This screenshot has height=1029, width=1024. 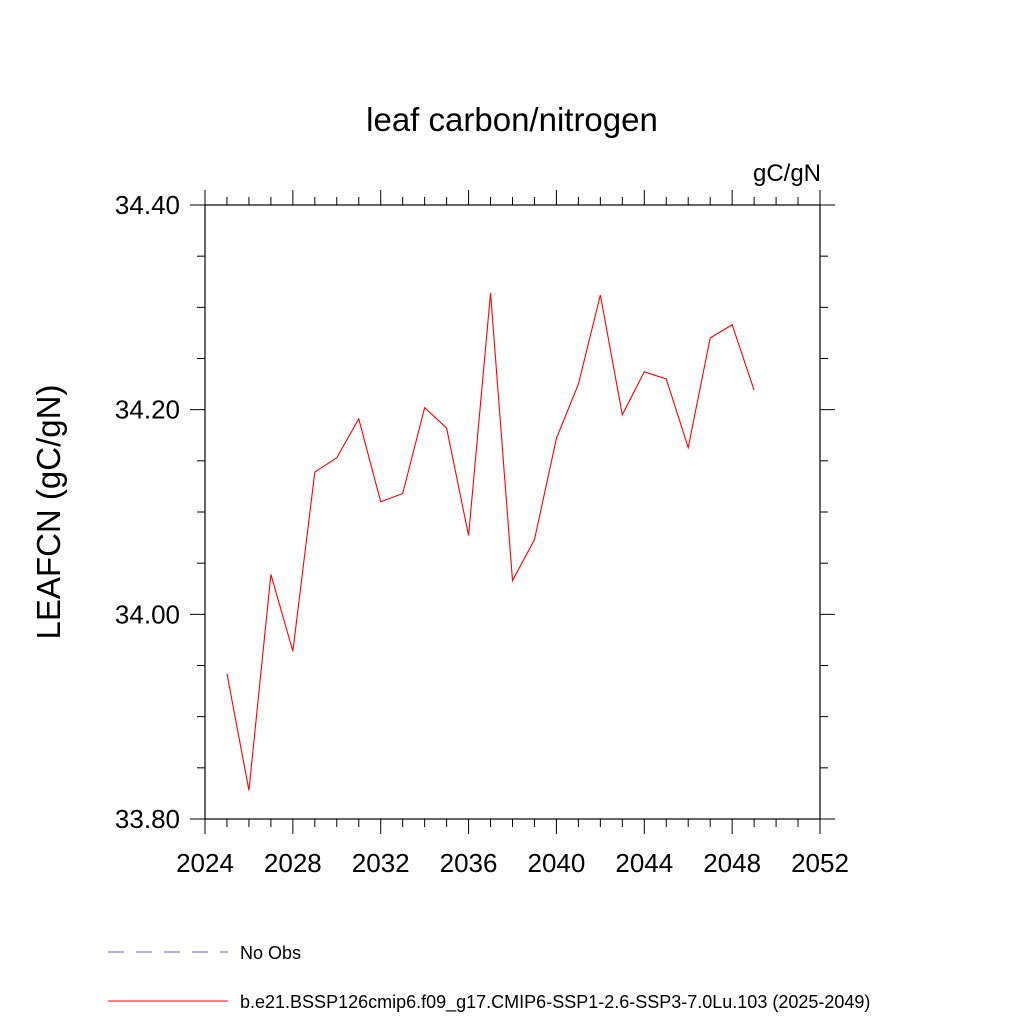 What do you see at coordinates (147, 410) in the screenshot?
I see `y-tick-label: 34.20` at bounding box center [147, 410].